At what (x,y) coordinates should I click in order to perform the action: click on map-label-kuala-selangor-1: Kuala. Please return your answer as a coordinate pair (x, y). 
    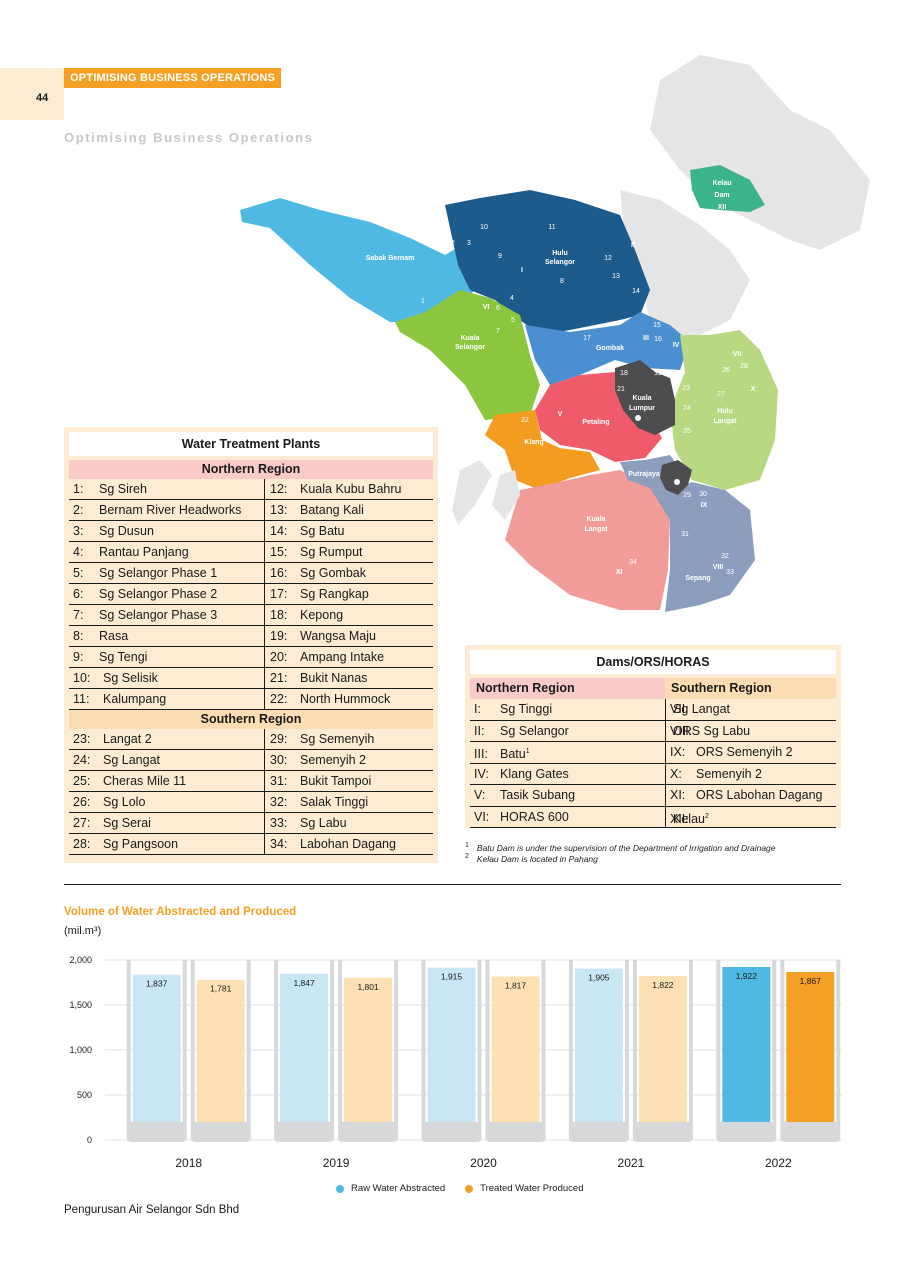
    Looking at the image, I should click on (469, 338).